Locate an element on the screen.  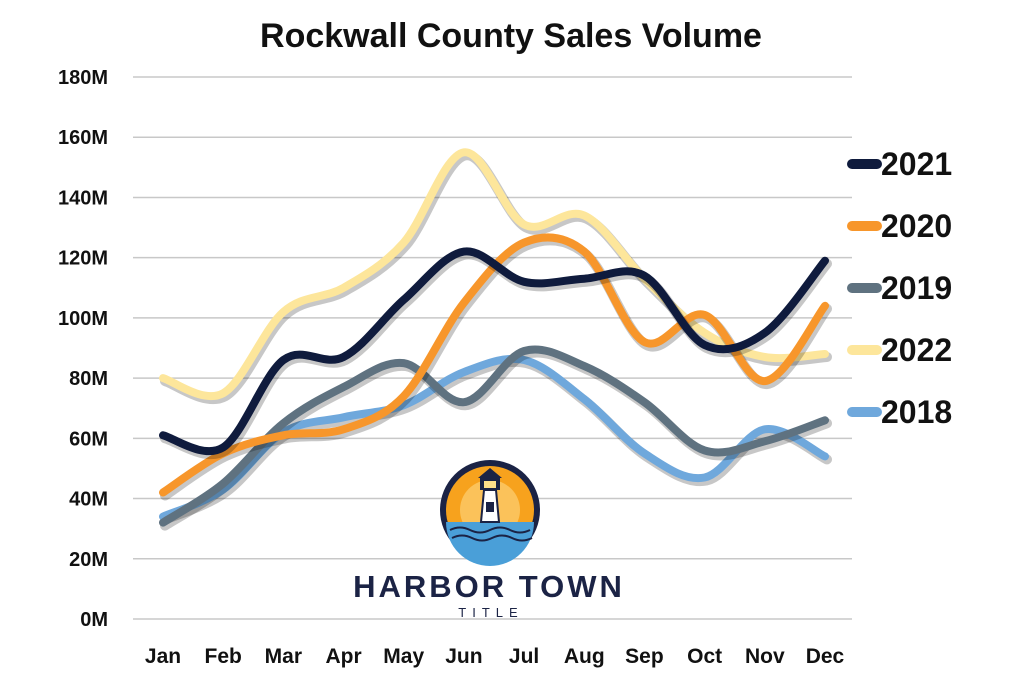
x-tick-label: Sep is located at coordinates (644, 656).